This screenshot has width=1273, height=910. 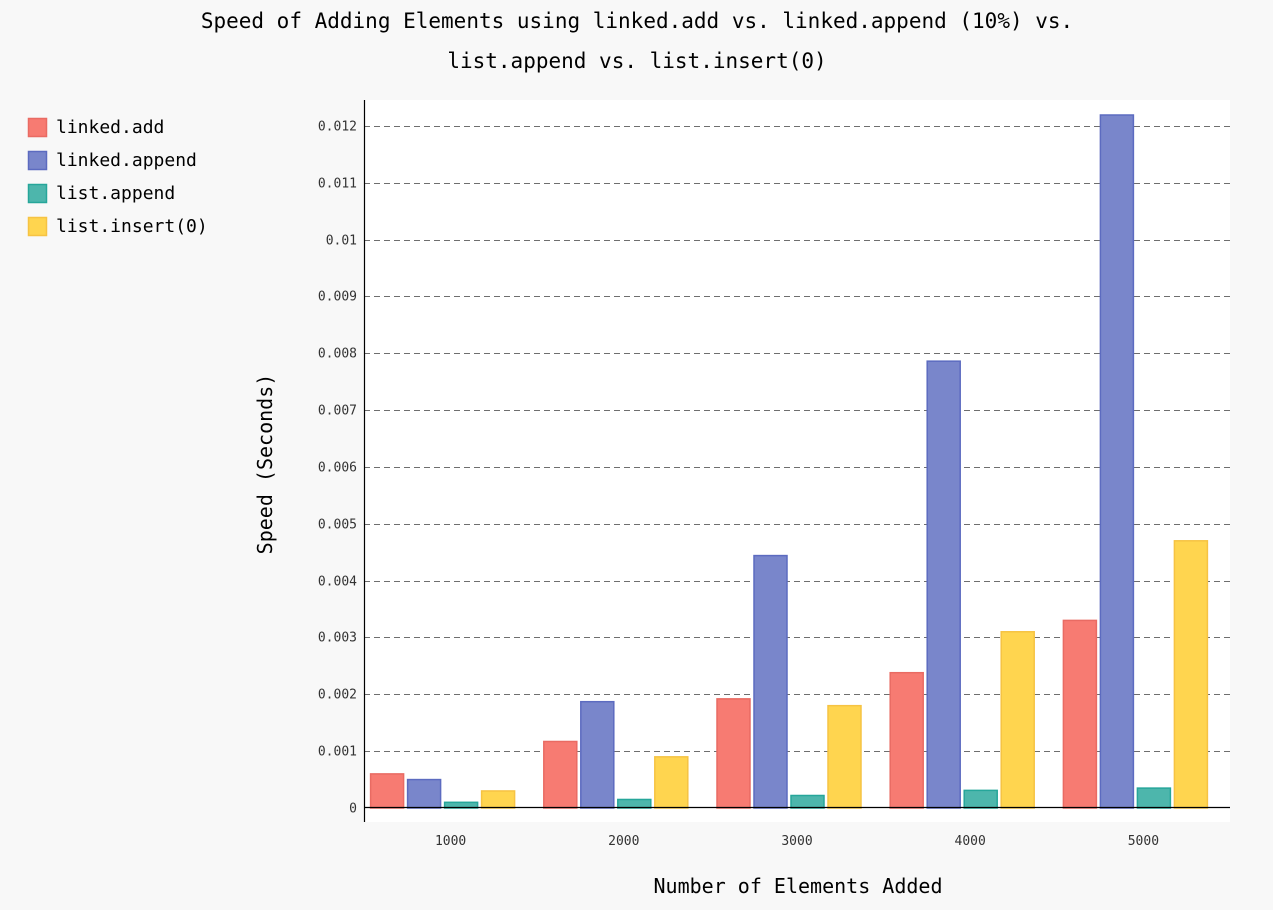 What do you see at coordinates (337, 411) in the screenshot?
I see `y-tick-label: 0.007` at bounding box center [337, 411].